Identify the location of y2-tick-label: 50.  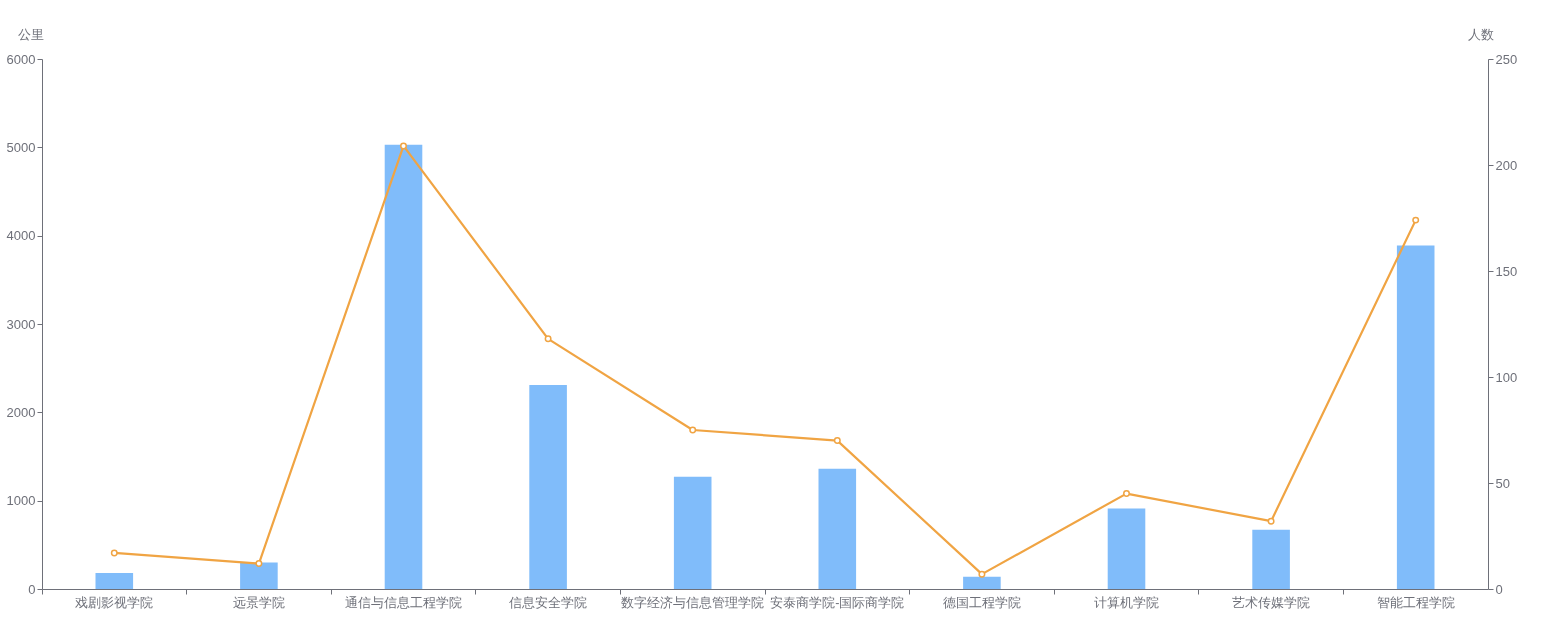
(1502, 483).